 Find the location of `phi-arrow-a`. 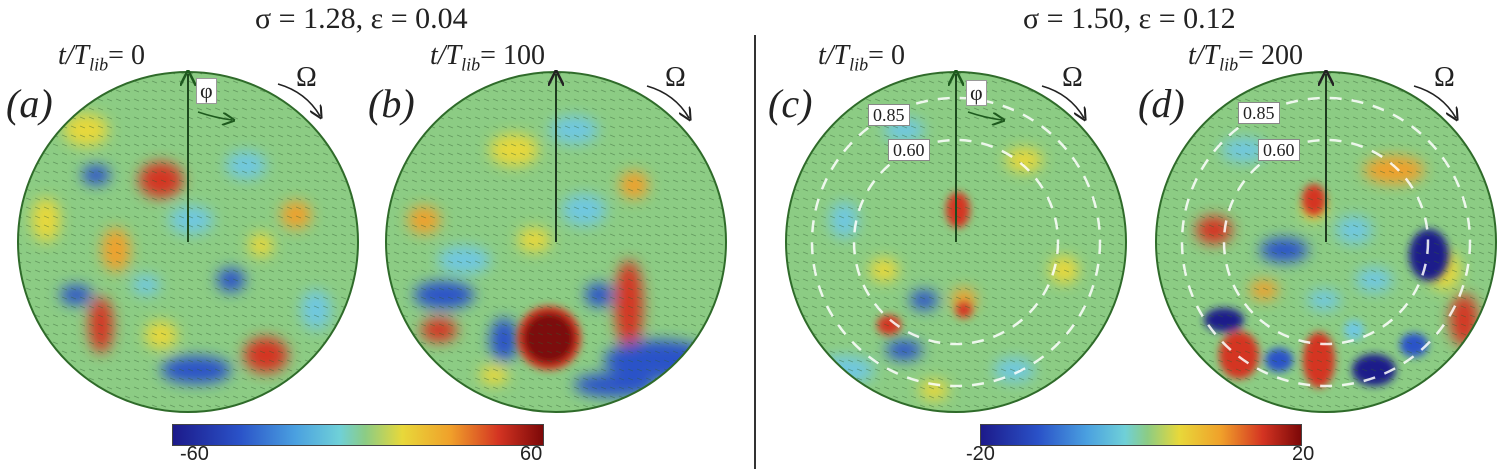

phi-arrow-a is located at coordinates (216, 119).